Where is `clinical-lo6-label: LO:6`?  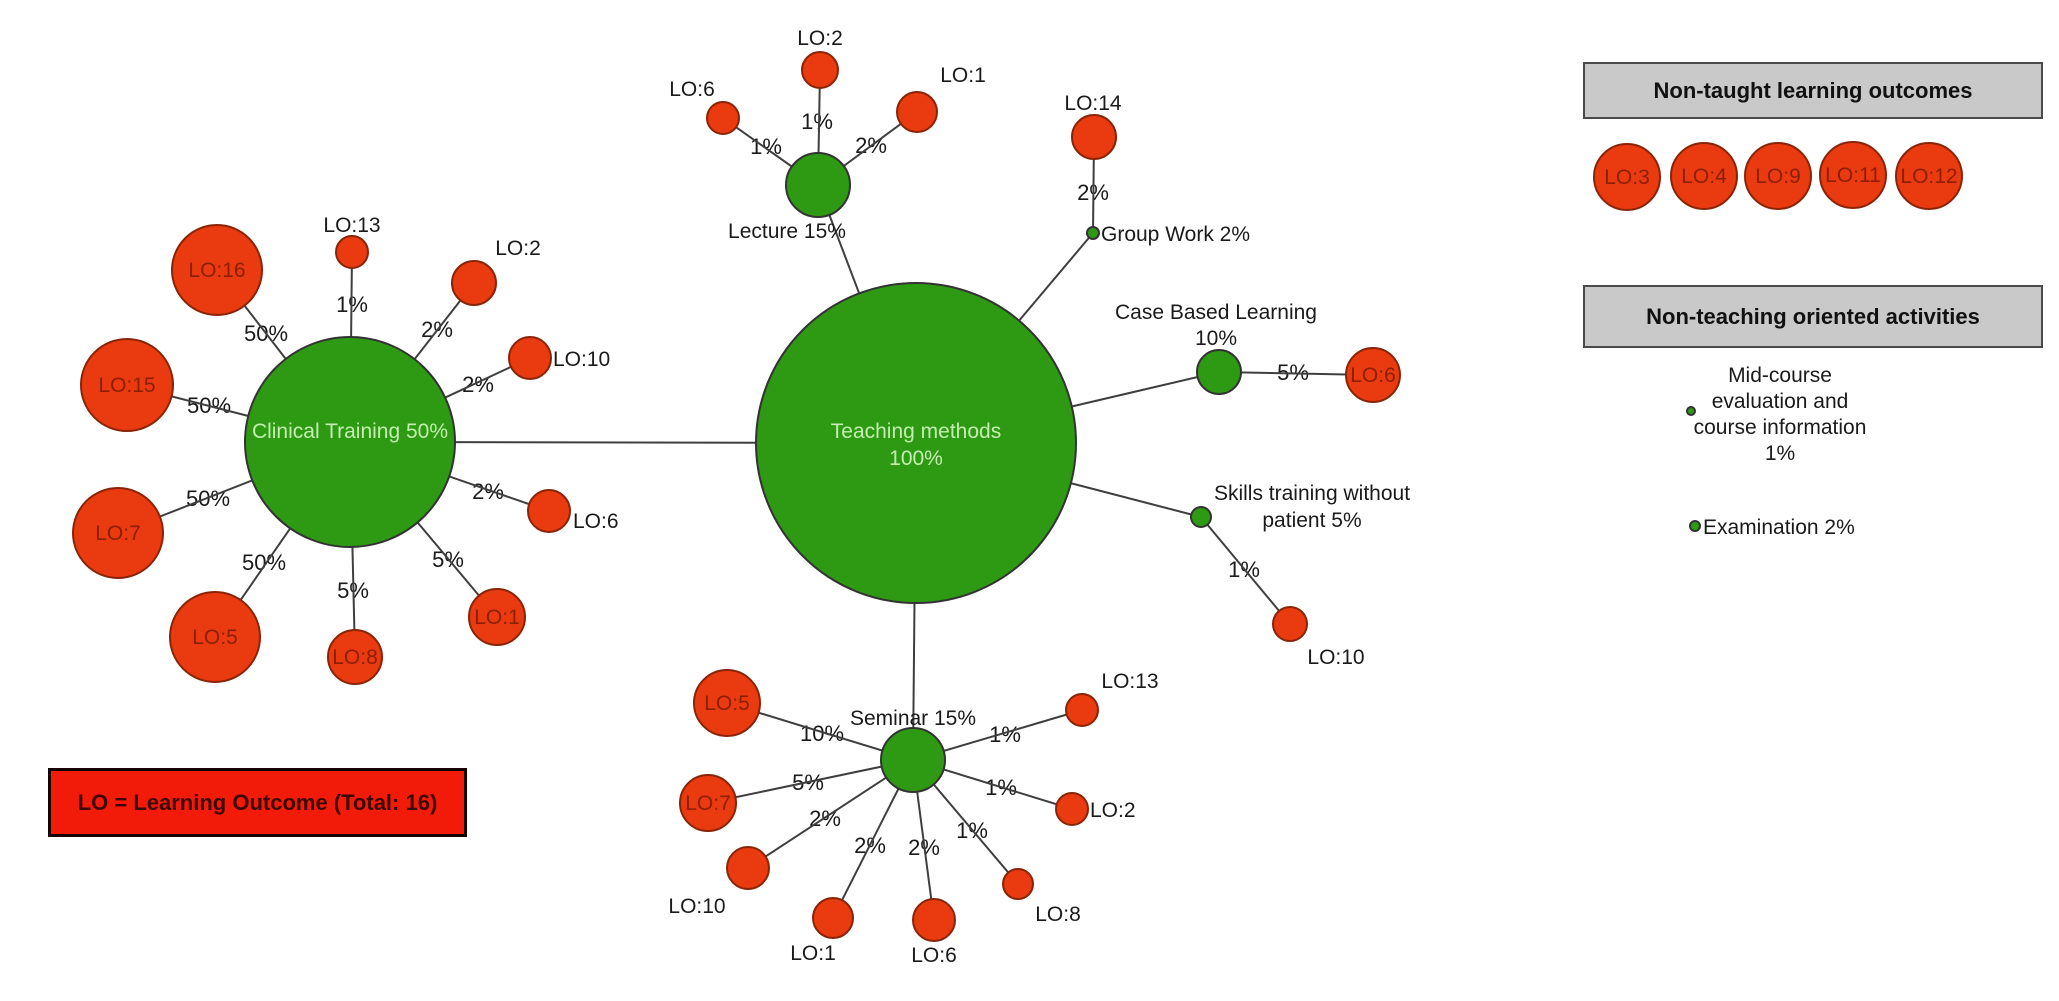
clinical-lo6-label: LO:6 is located at coordinates (596, 521).